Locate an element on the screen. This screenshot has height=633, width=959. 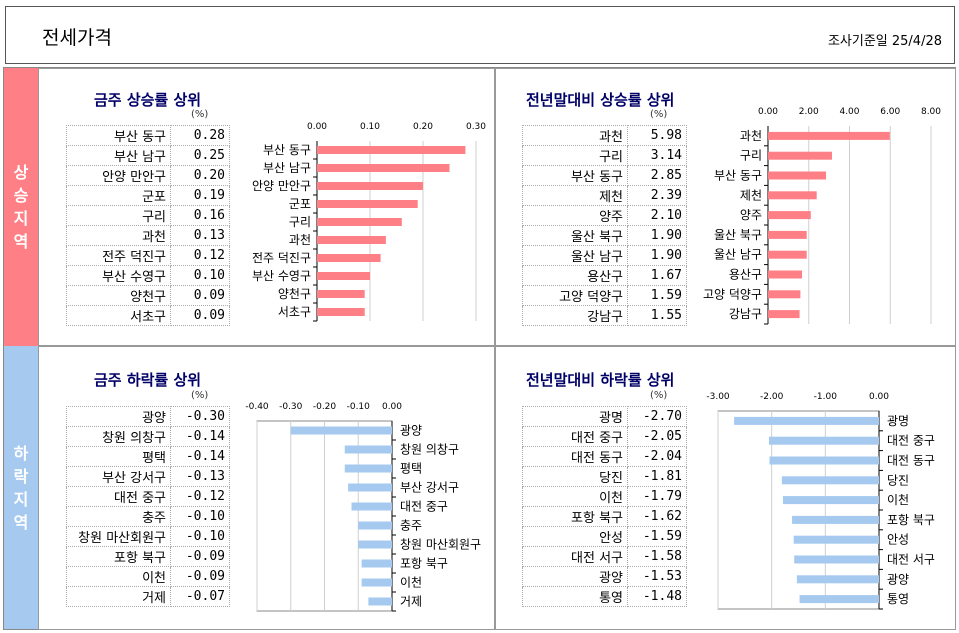
table-row: 광양 -1.53 is located at coordinates (604, 576).